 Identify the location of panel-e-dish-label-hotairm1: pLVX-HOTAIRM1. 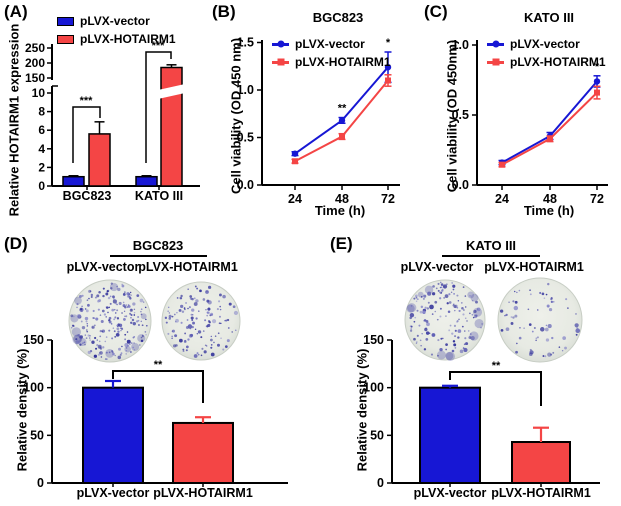
(534, 267).